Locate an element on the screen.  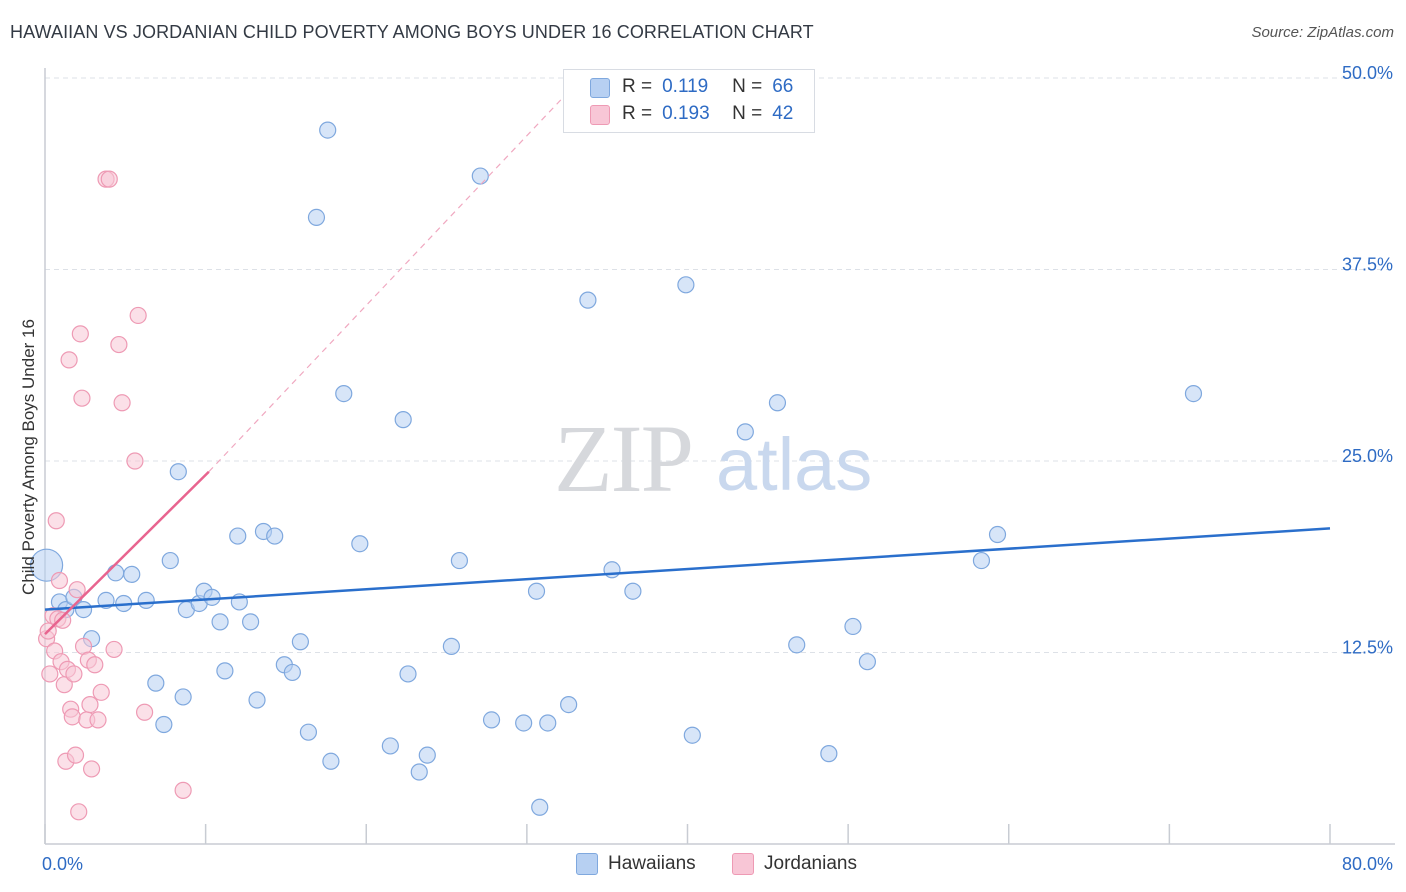
jordanians-trendline is located at coordinates (127, 553).